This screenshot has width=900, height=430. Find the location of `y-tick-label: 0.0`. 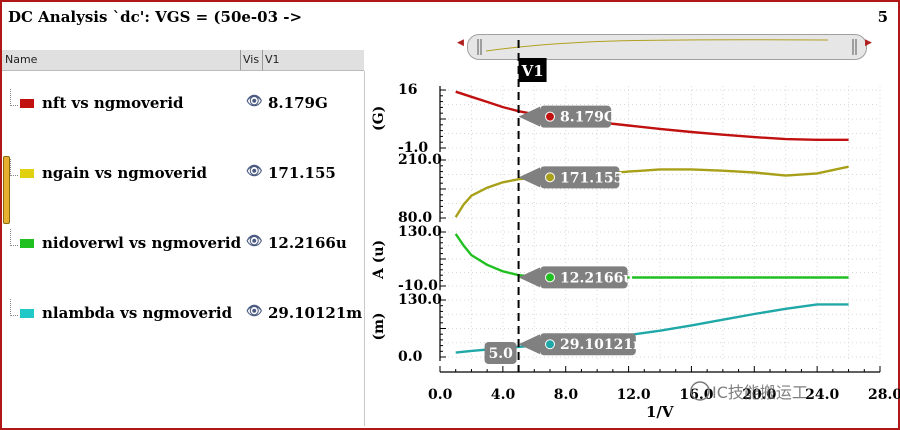

y-tick-label: 0.0 is located at coordinates (410, 357).